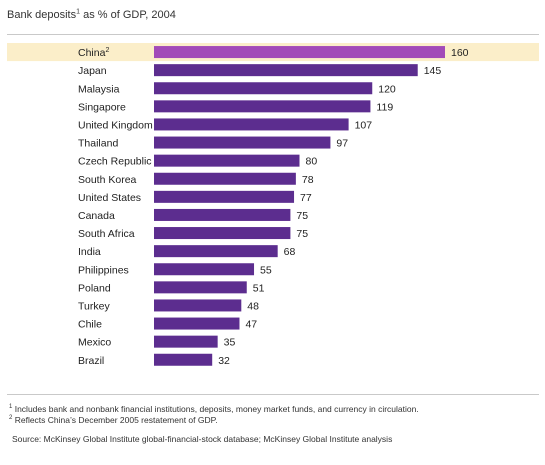  I want to click on category-label: South Korea, so click(107, 180).